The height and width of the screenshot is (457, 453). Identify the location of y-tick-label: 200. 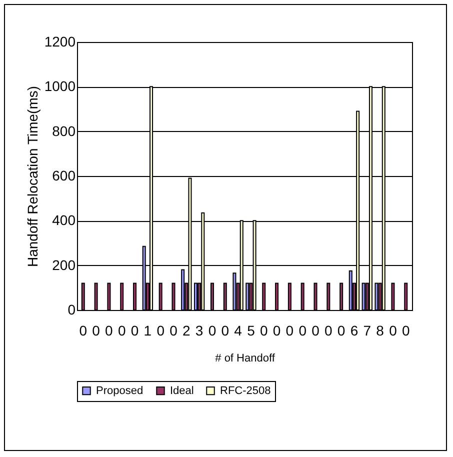
(64, 264).